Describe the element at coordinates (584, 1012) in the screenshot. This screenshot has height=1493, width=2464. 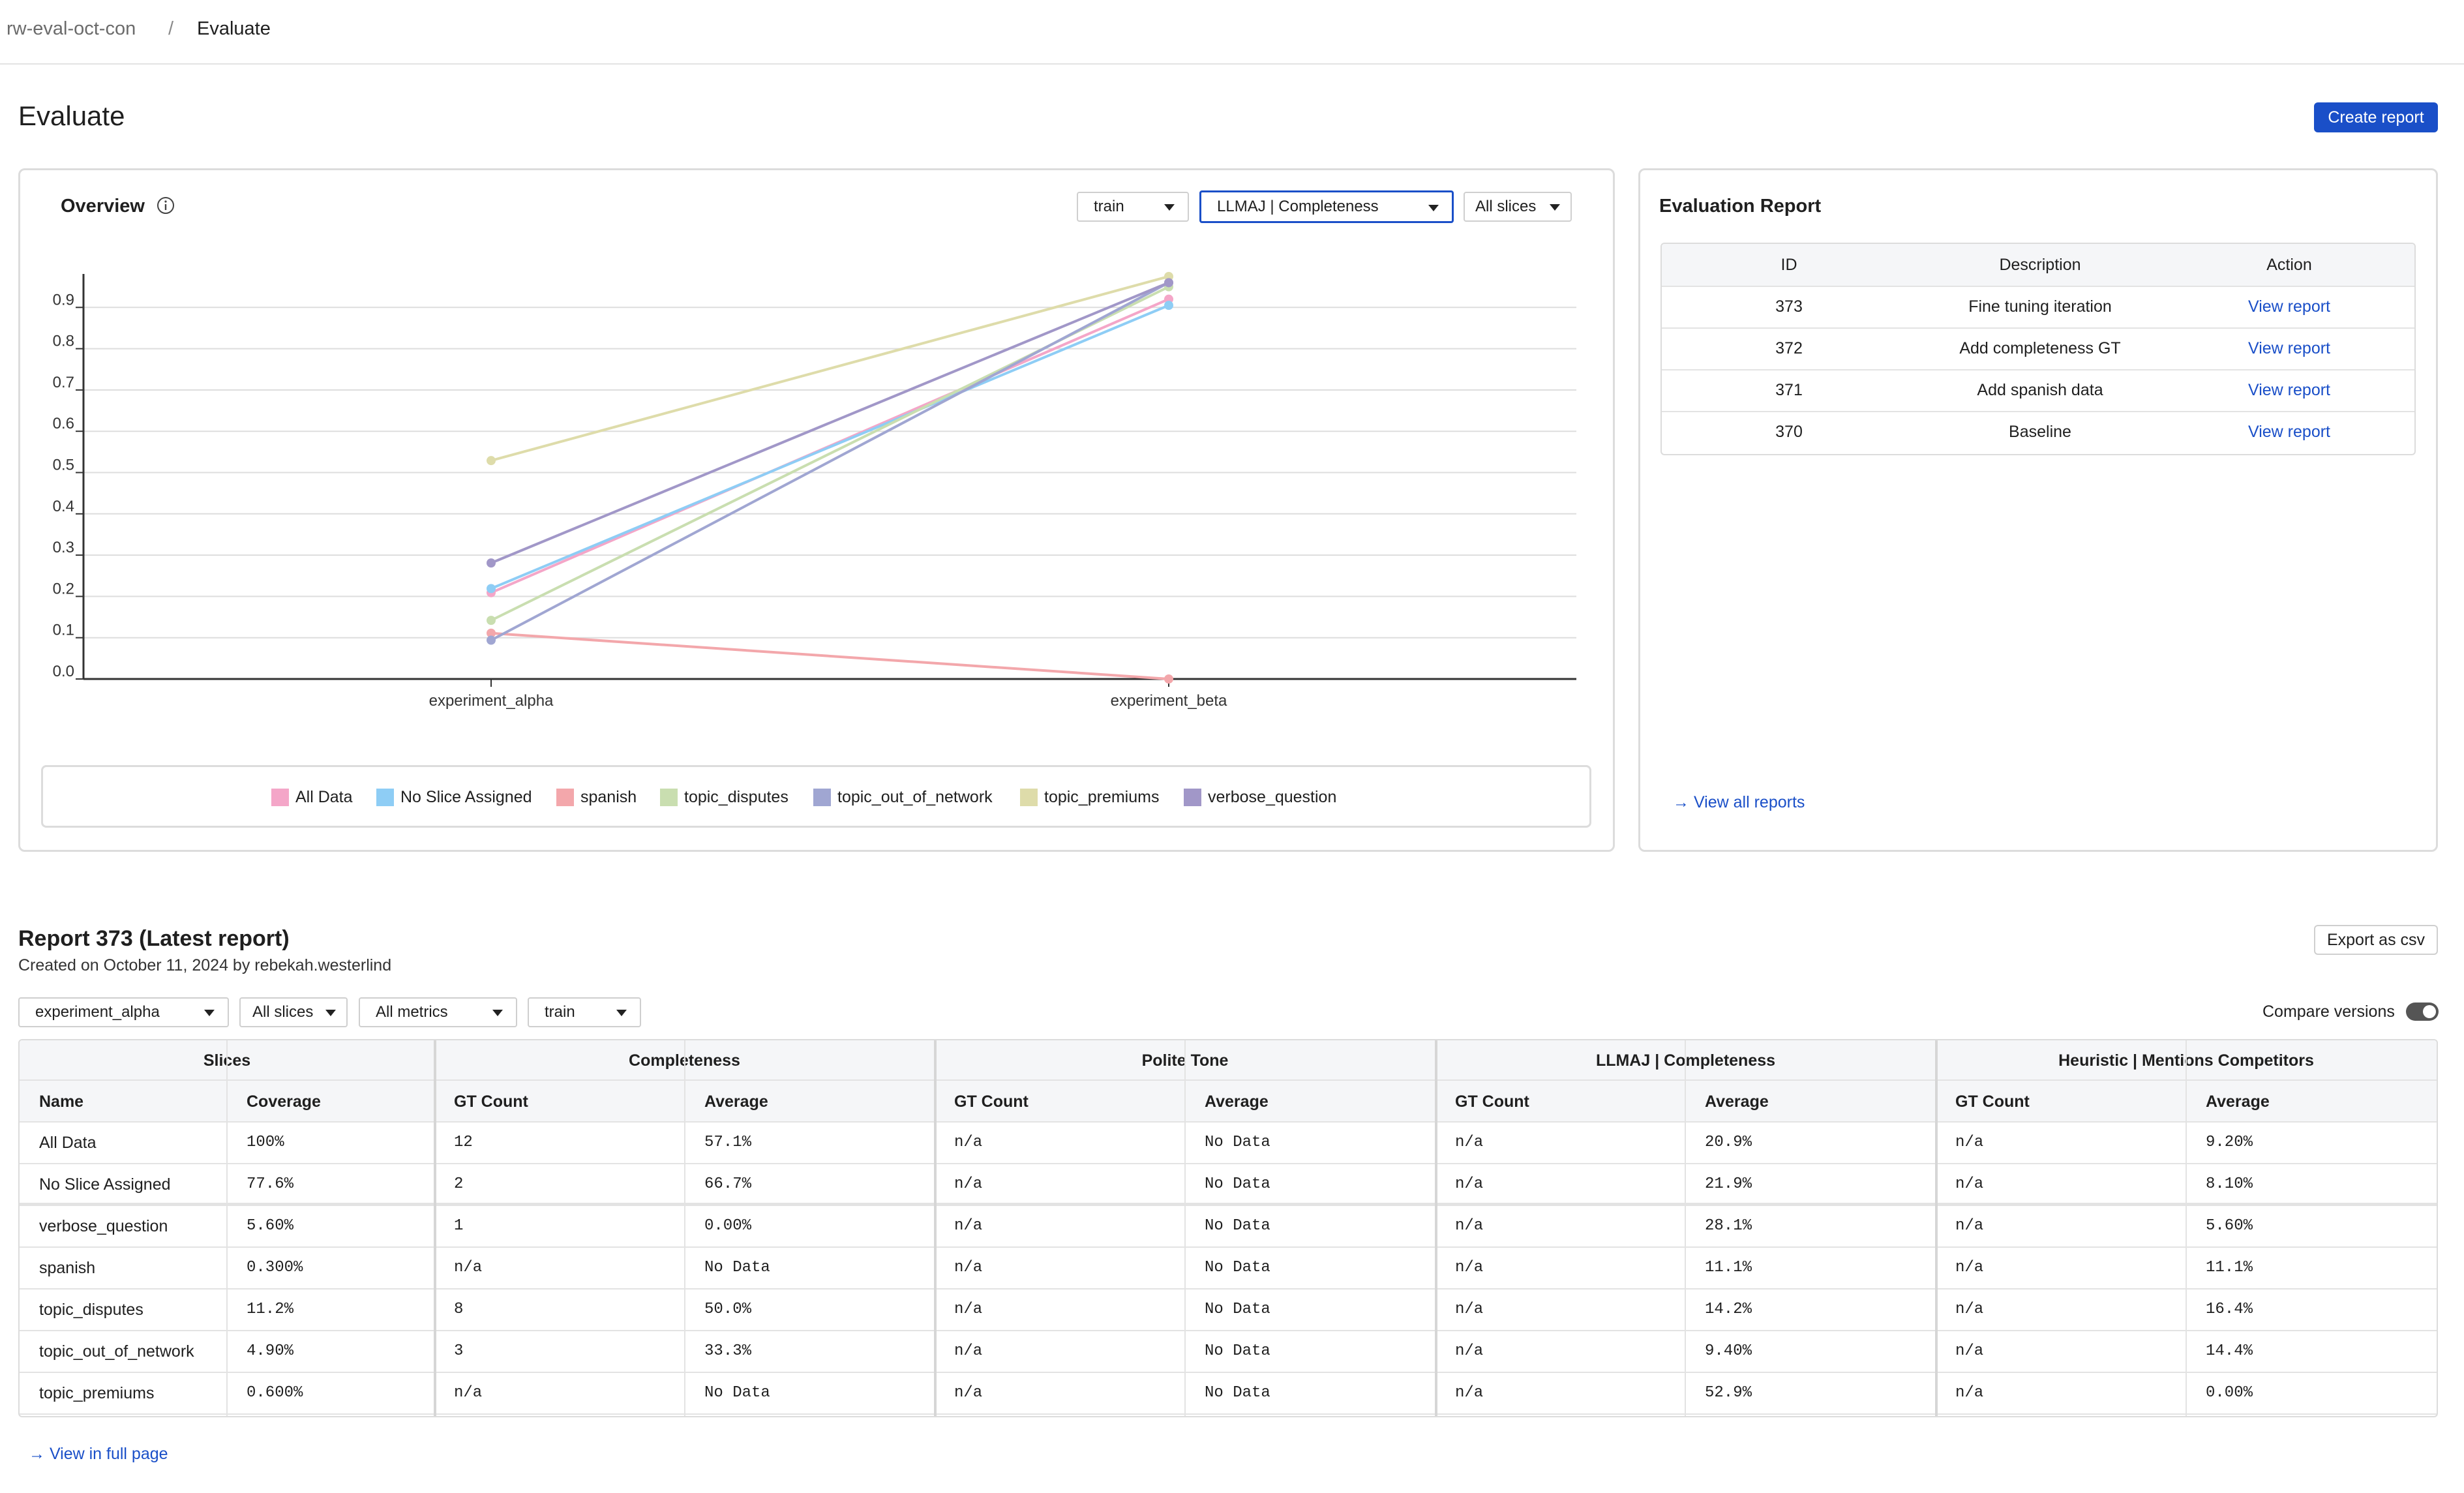
I see `report-split-select: train` at that location.